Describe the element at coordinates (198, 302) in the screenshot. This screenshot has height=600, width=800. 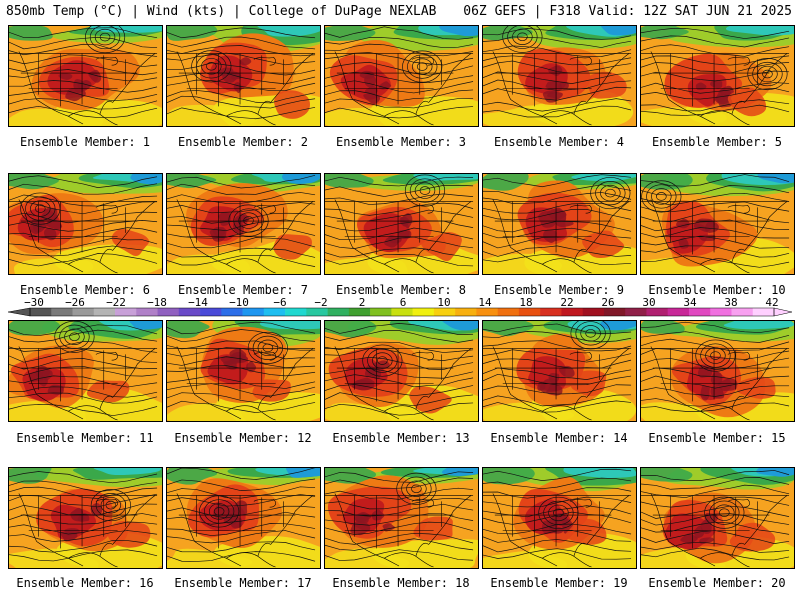
I see `colorbar-tick-label: −14` at that location.